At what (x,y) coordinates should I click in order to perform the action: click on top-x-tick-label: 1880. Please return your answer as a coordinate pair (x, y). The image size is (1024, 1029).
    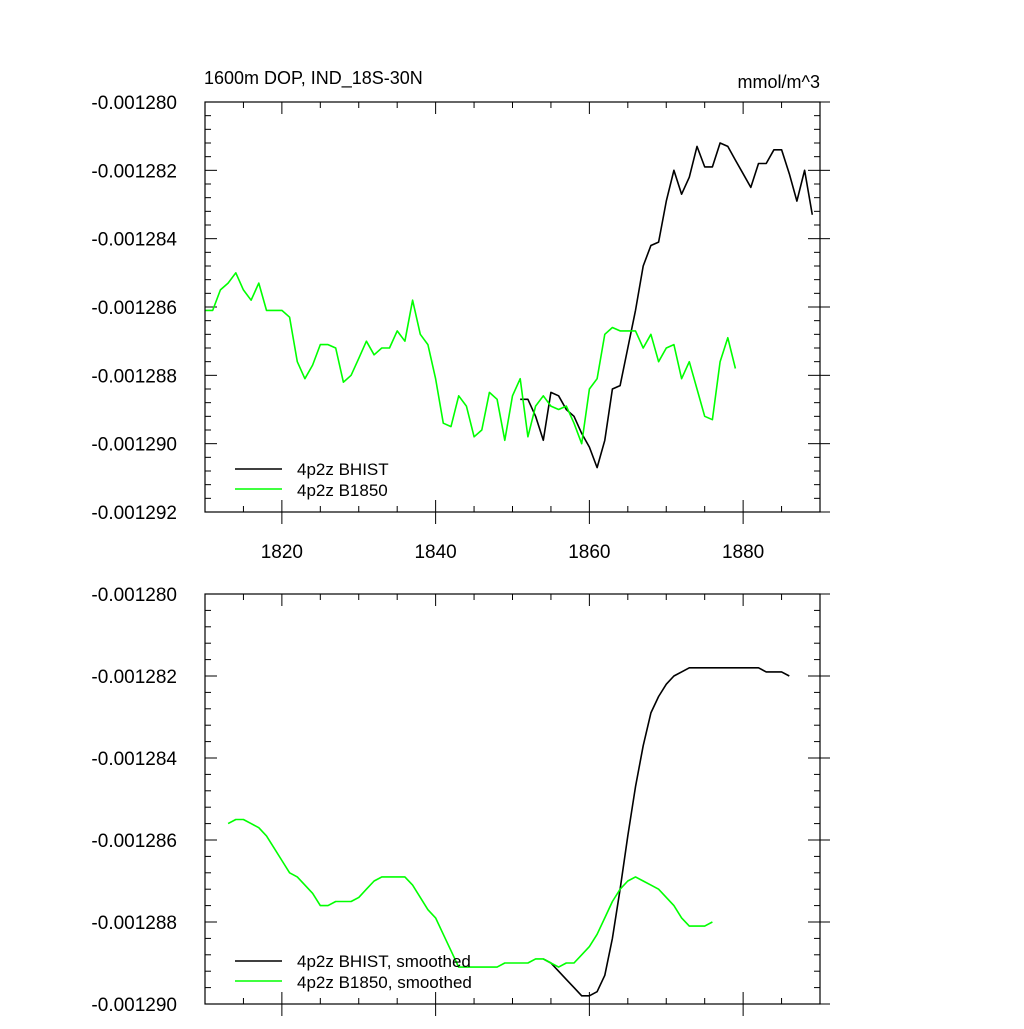
    Looking at the image, I should click on (743, 552).